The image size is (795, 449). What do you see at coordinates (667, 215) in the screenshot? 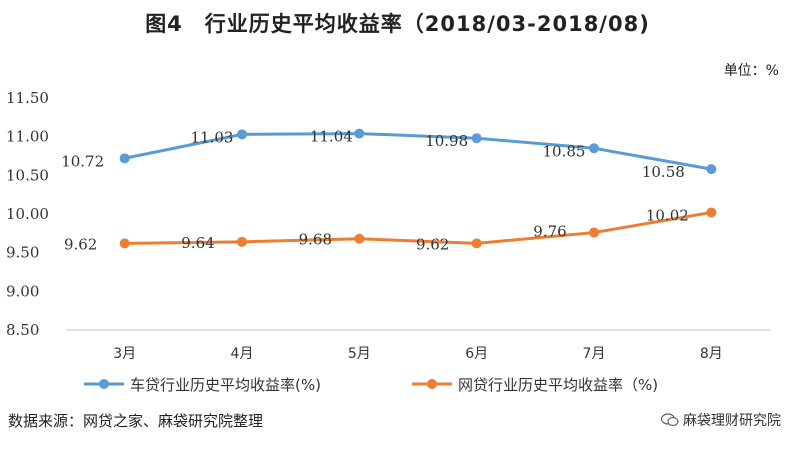
I see `data-label: 10.02` at bounding box center [667, 215].